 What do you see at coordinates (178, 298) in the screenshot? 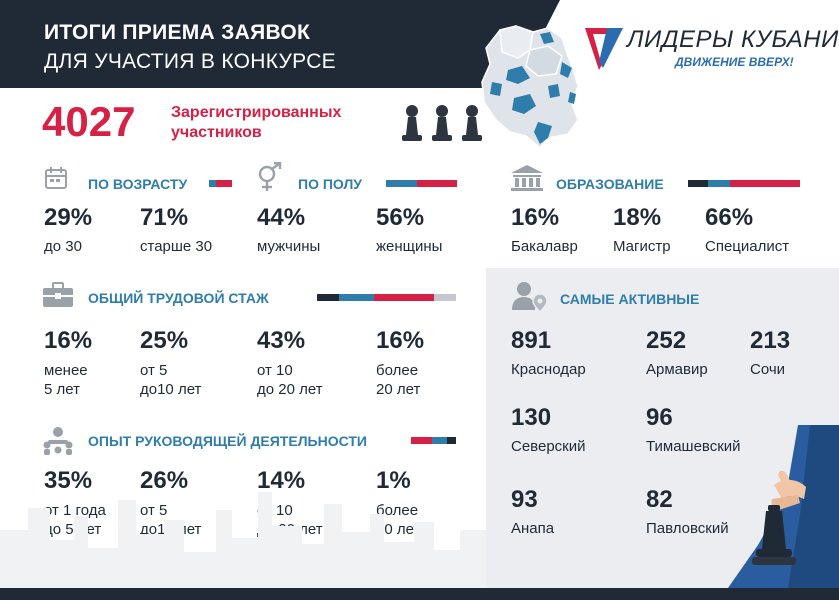
I see `experience-section-title: ОБЩИЙ ТРУДОВОЙ СТАЖ` at bounding box center [178, 298].